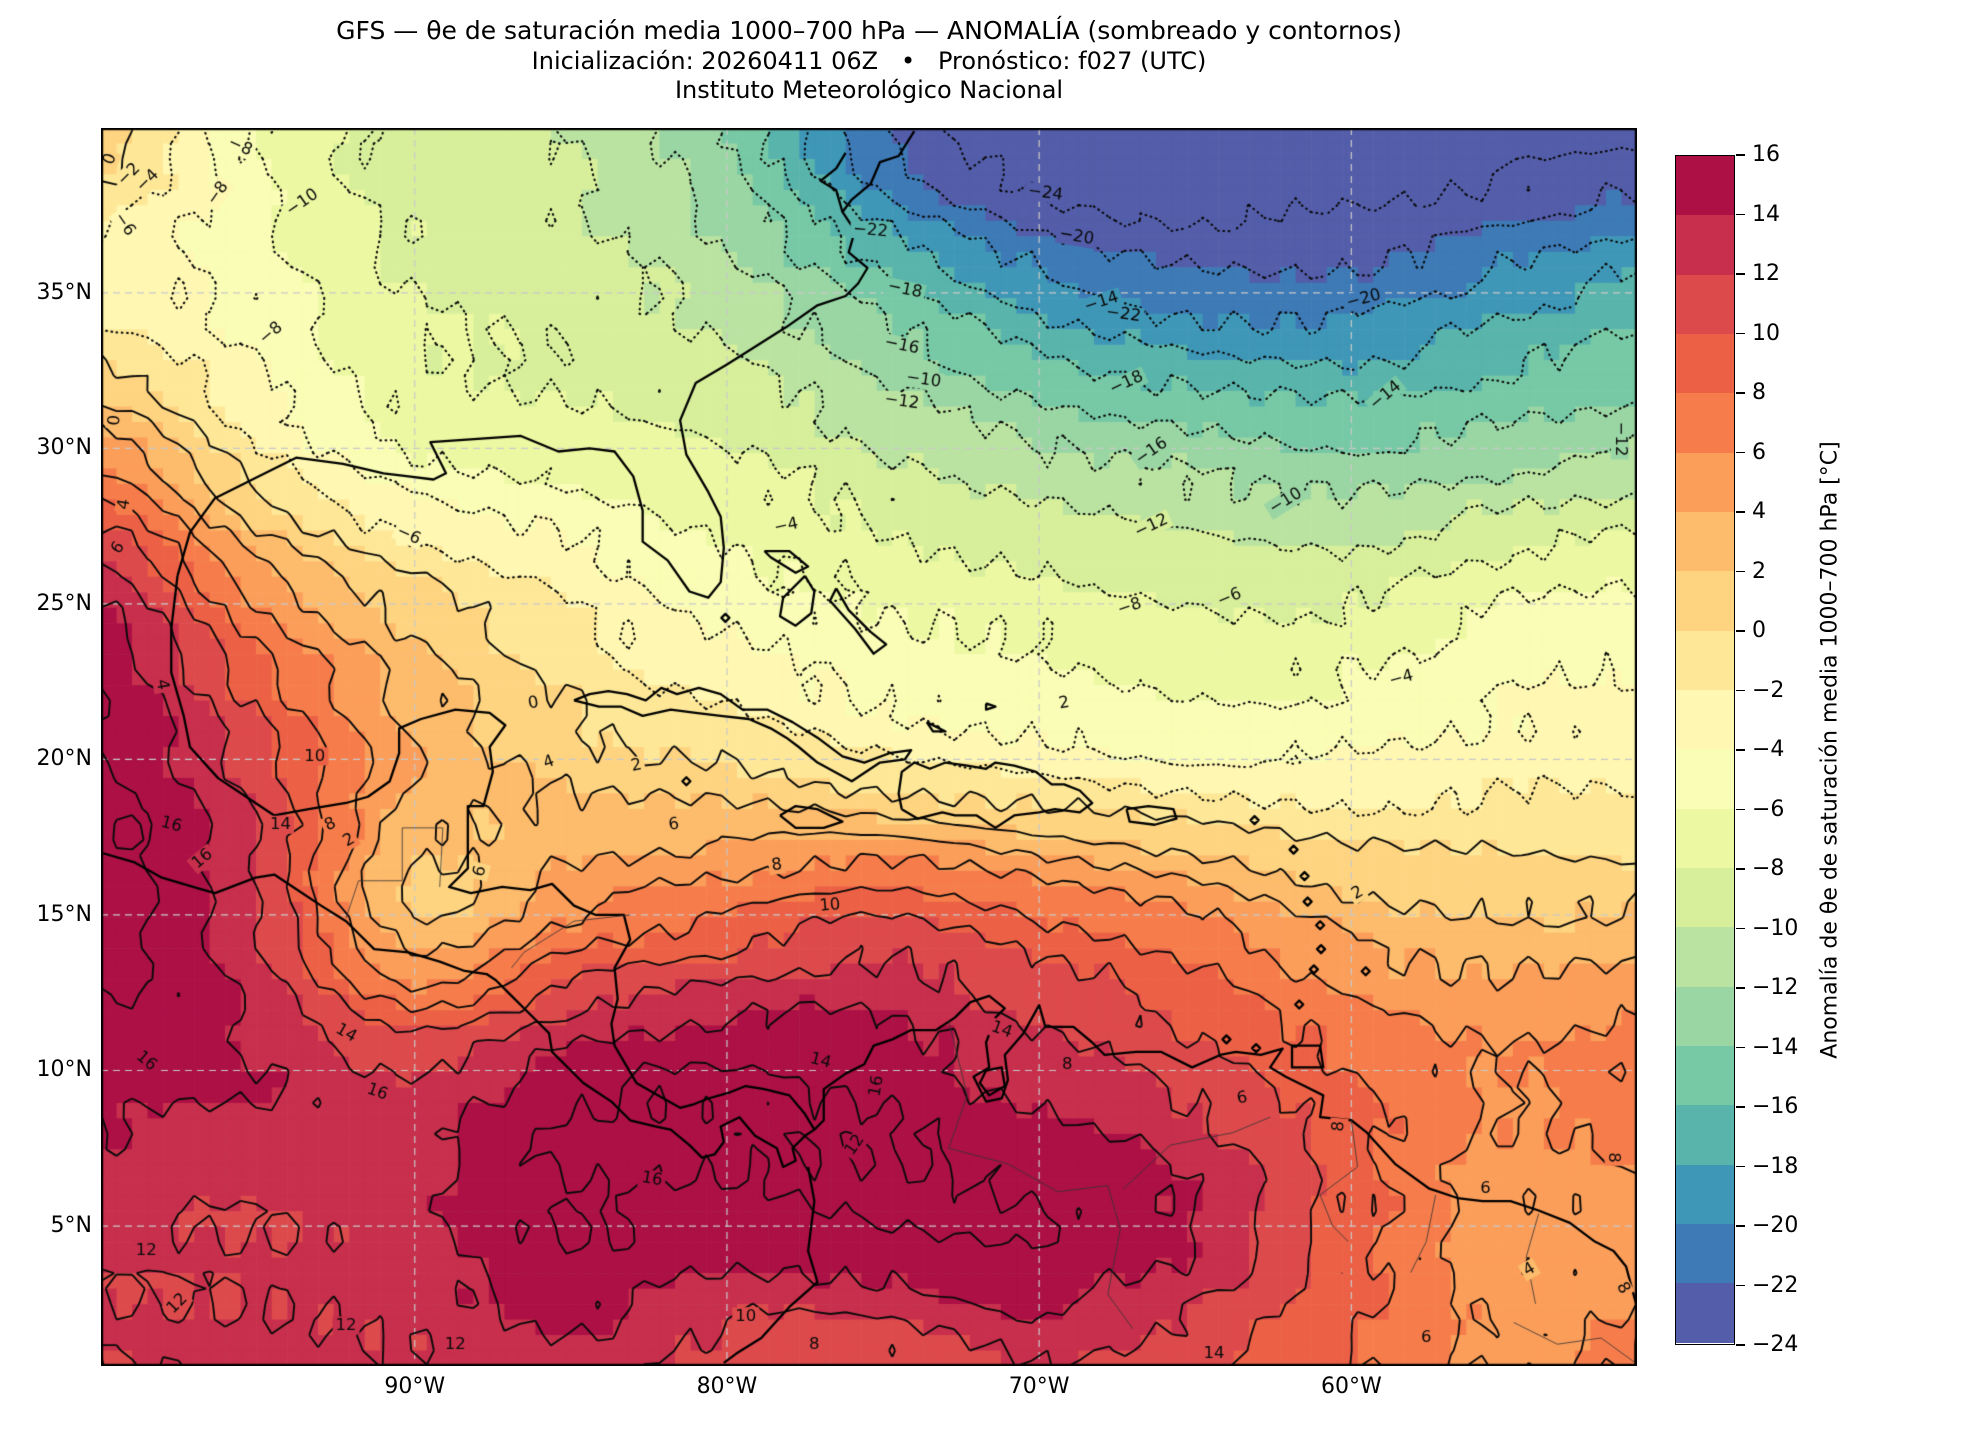  I want to click on lon-tick-label: 80°W, so click(727, 1386).